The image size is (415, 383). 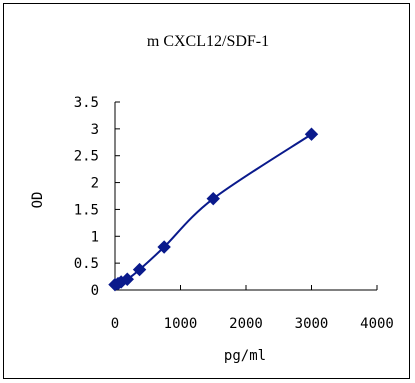 What do you see at coordinates (208, 41) in the screenshot?
I see `chart-title: m CXCL12/SDF-1` at bounding box center [208, 41].